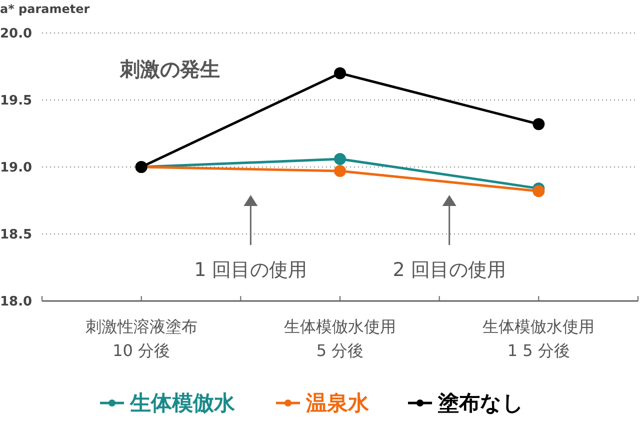  Describe the element at coordinates (16, 34) in the screenshot. I see `y-tick-label: 20.0` at that location.